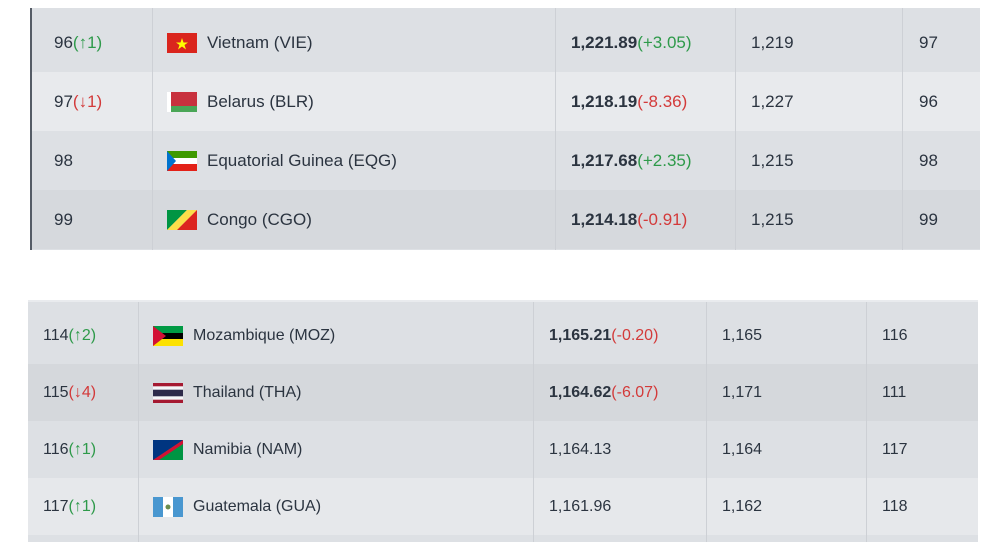 Image resolution: width=1000 pixels, height=548 pixels. I want to click on cell: 1,214.18 (-0.91), so click(629, 219).